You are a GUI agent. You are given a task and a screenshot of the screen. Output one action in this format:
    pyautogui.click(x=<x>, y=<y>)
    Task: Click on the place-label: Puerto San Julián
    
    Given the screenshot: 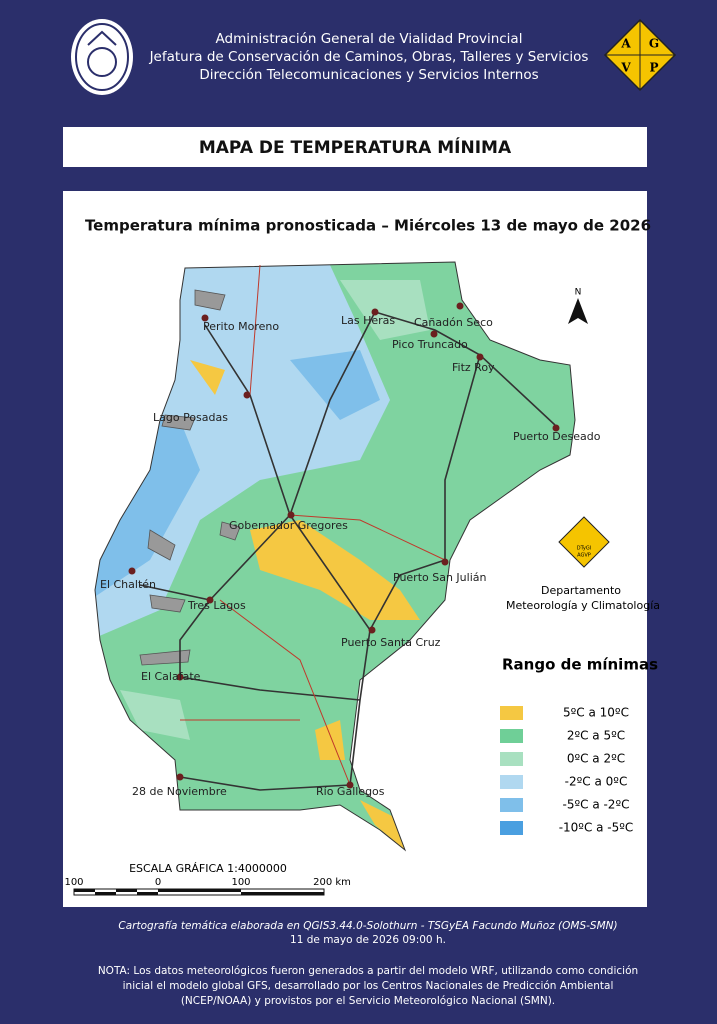 What is the action you would take?
    pyautogui.click(x=440, y=577)
    